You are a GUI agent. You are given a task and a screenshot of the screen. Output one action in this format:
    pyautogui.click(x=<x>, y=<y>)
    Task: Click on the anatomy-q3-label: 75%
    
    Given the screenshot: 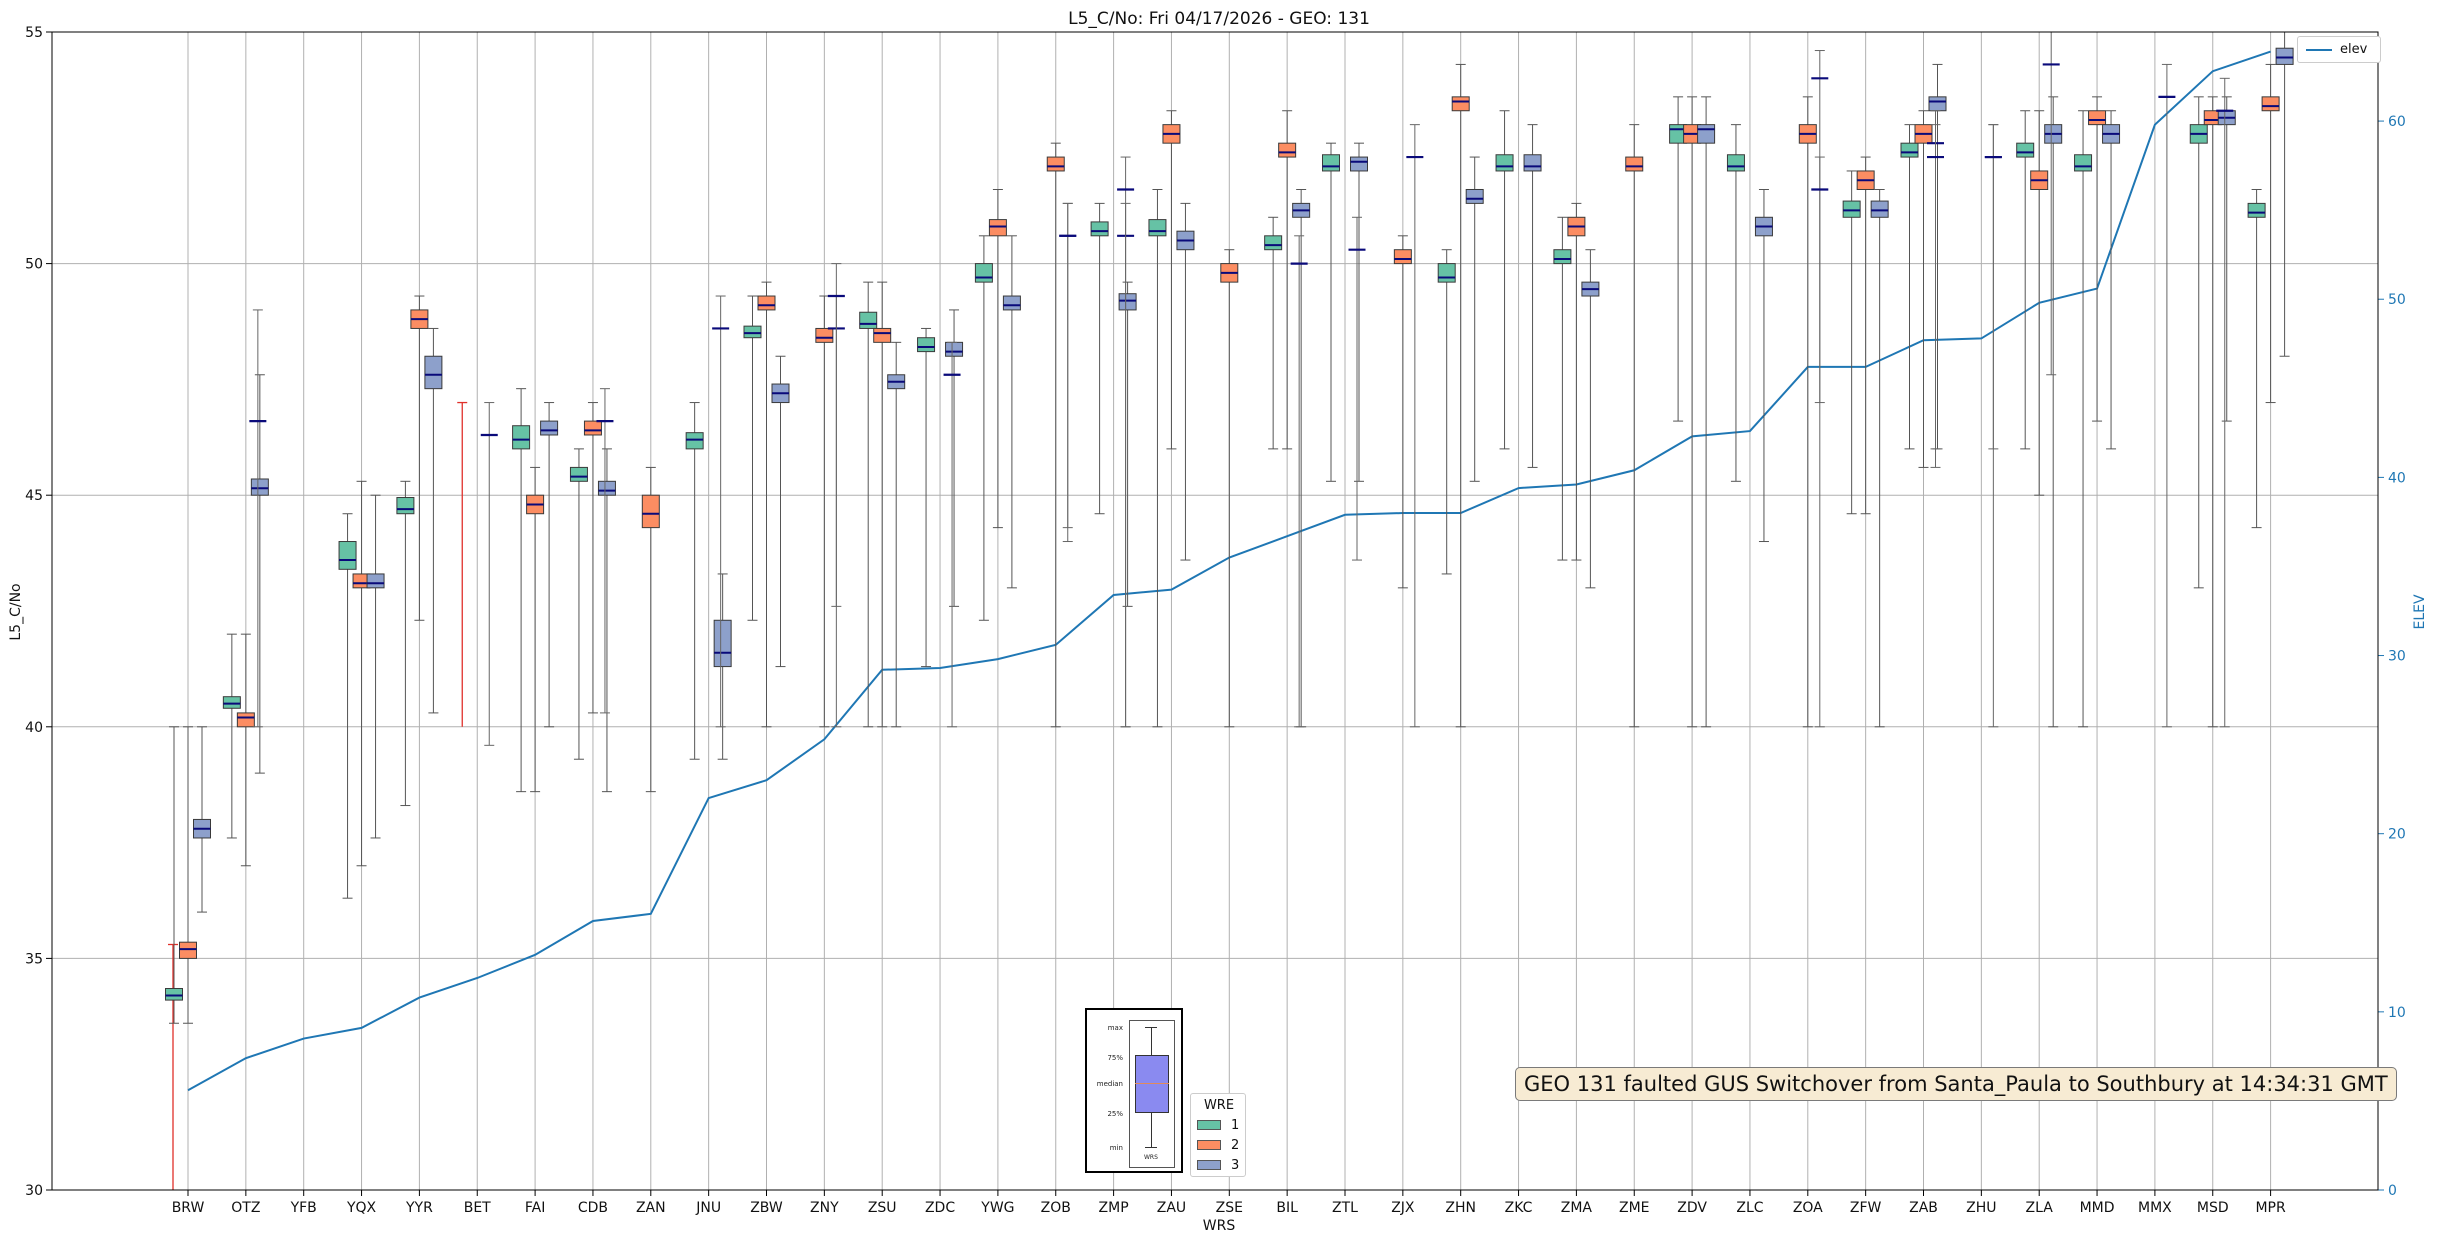 What is the action you would take?
    pyautogui.click(x=1115, y=1058)
    